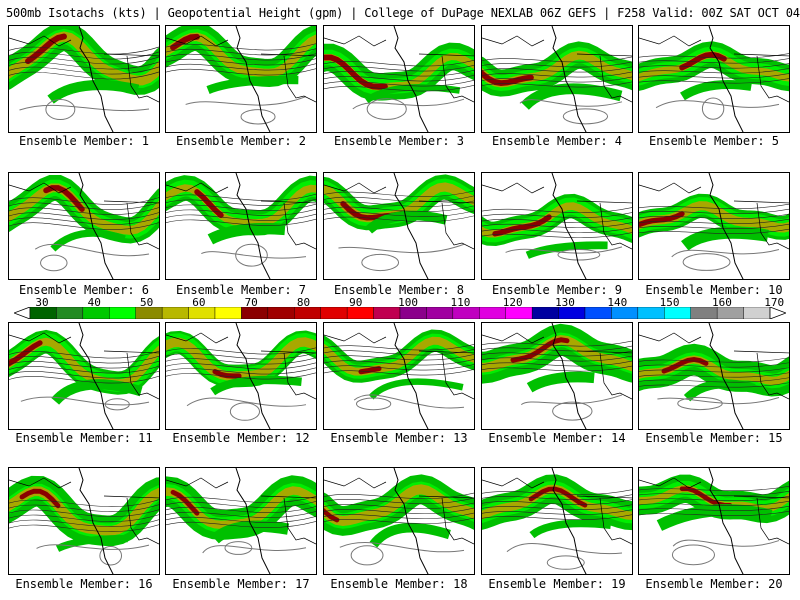 The height and width of the screenshot is (600, 800). Describe the element at coordinates (84, 584) in the screenshot. I see `member-label: Ensemble Member: 16` at that location.